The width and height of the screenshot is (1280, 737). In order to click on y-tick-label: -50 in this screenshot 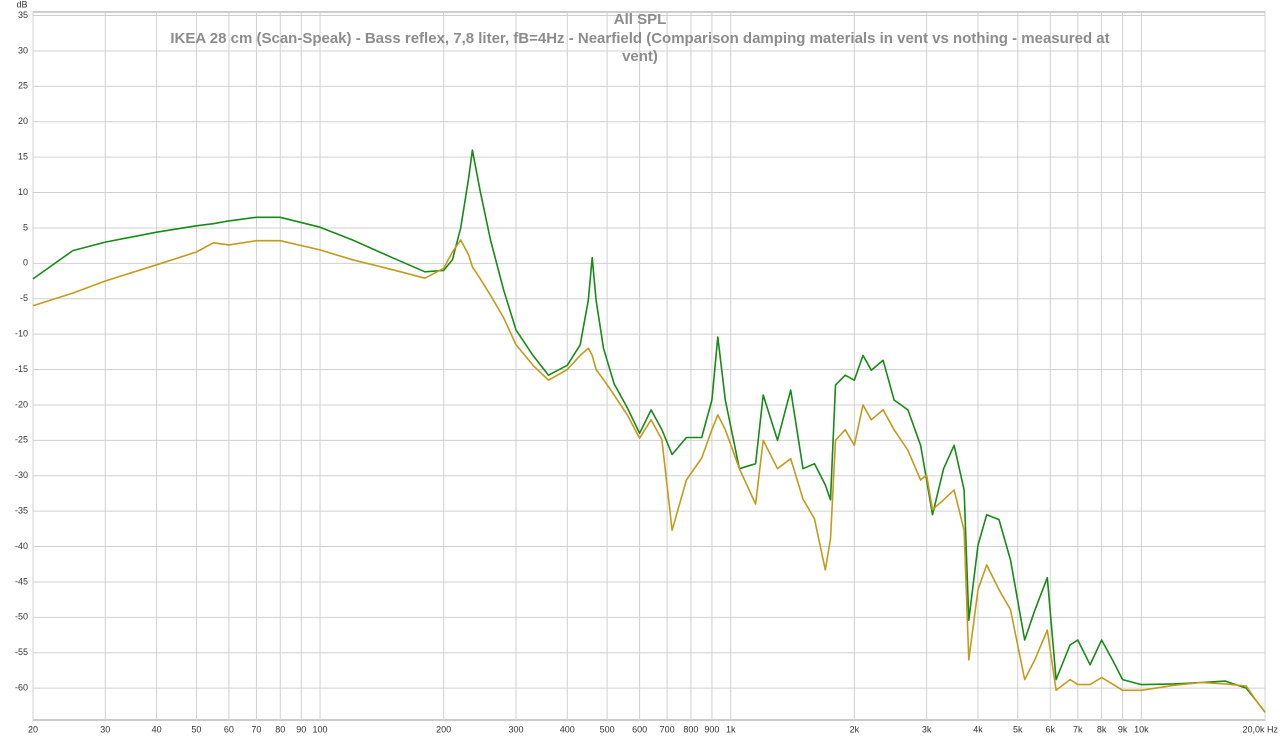, I will do `click(21, 617)`.